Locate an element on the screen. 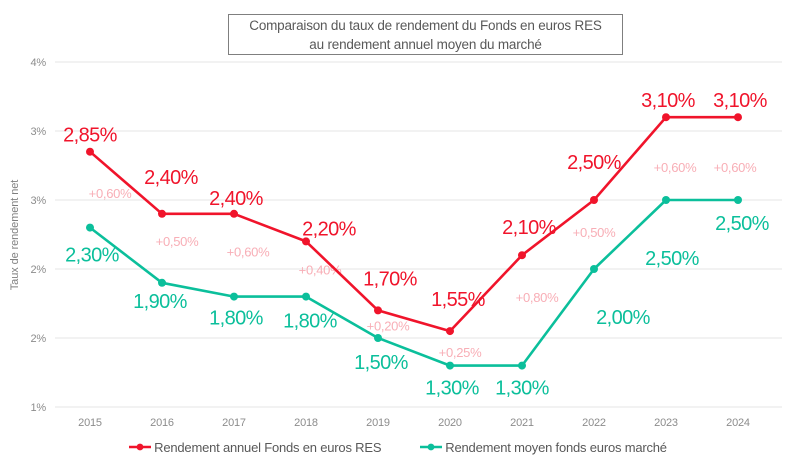 This screenshot has height=464, width=795. res-point-2022 is located at coordinates (594, 200).